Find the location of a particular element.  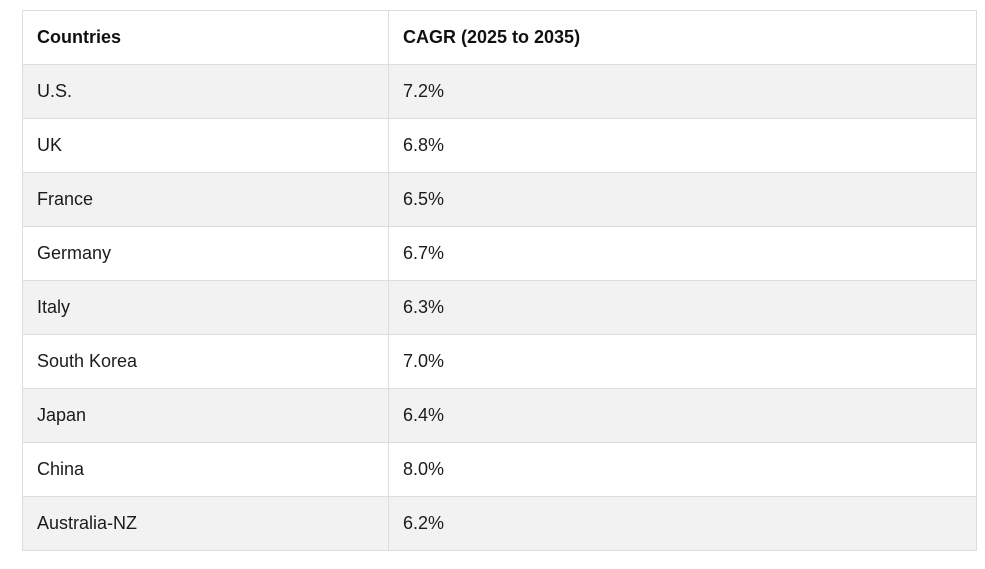

table-row: Germany 6.7% is located at coordinates (499, 253).